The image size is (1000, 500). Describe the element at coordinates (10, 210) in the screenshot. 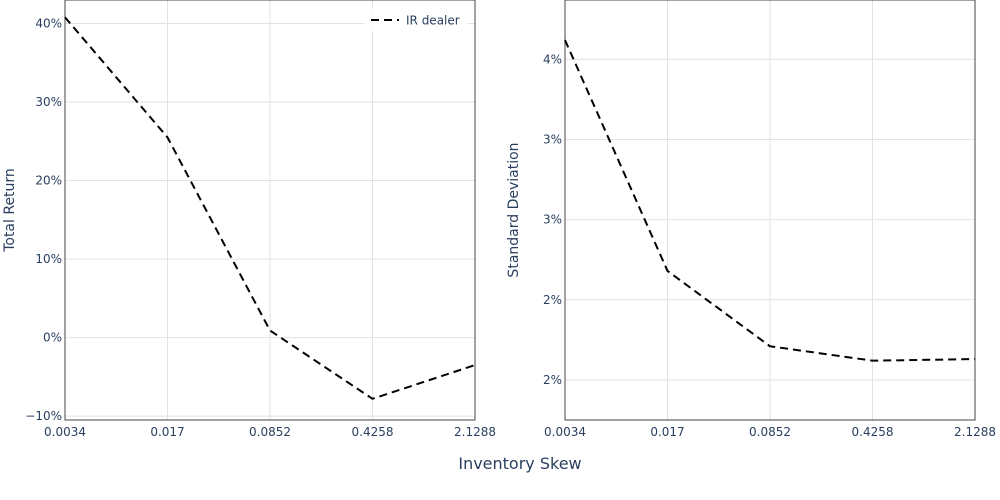

I see `y-axis-title: Total Return` at that location.